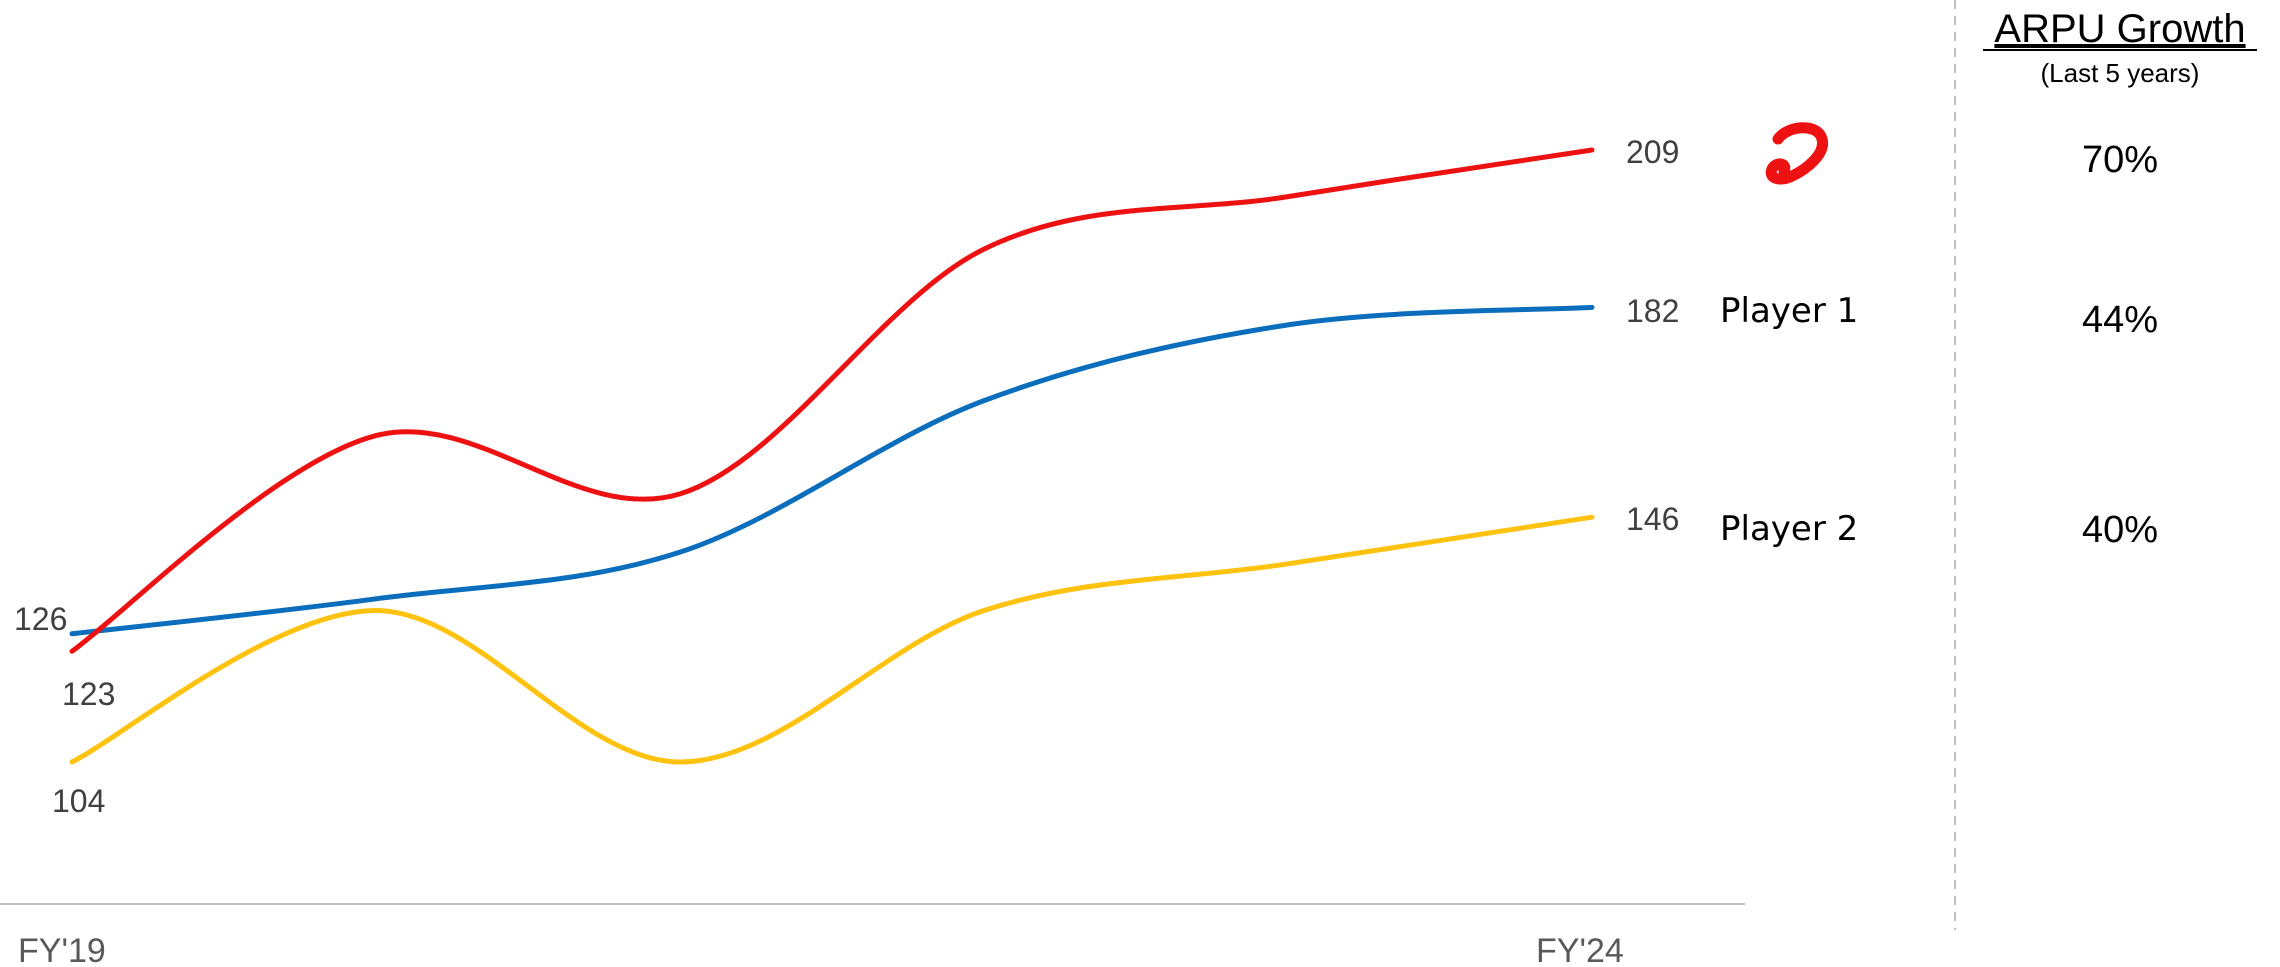 Image resolution: width=2280 pixels, height=967 pixels. What do you see at coordinates (1652, 152) in the screenshot?
I see `end-label-airtel: 209` at bounding box center [1652, 152].